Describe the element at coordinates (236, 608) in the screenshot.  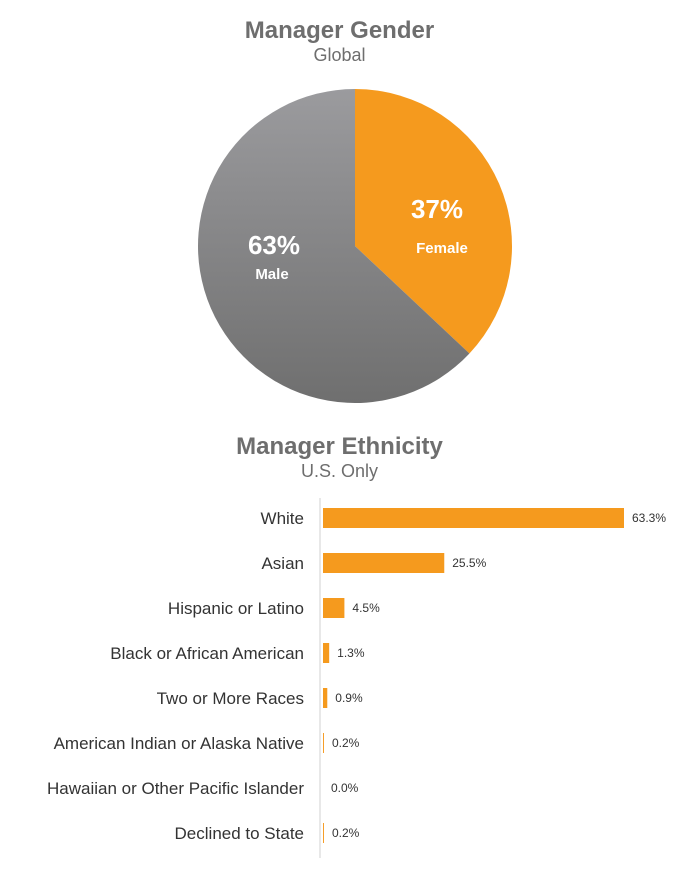
I see `bar-category-label: Hispanic or Latino` at that location.